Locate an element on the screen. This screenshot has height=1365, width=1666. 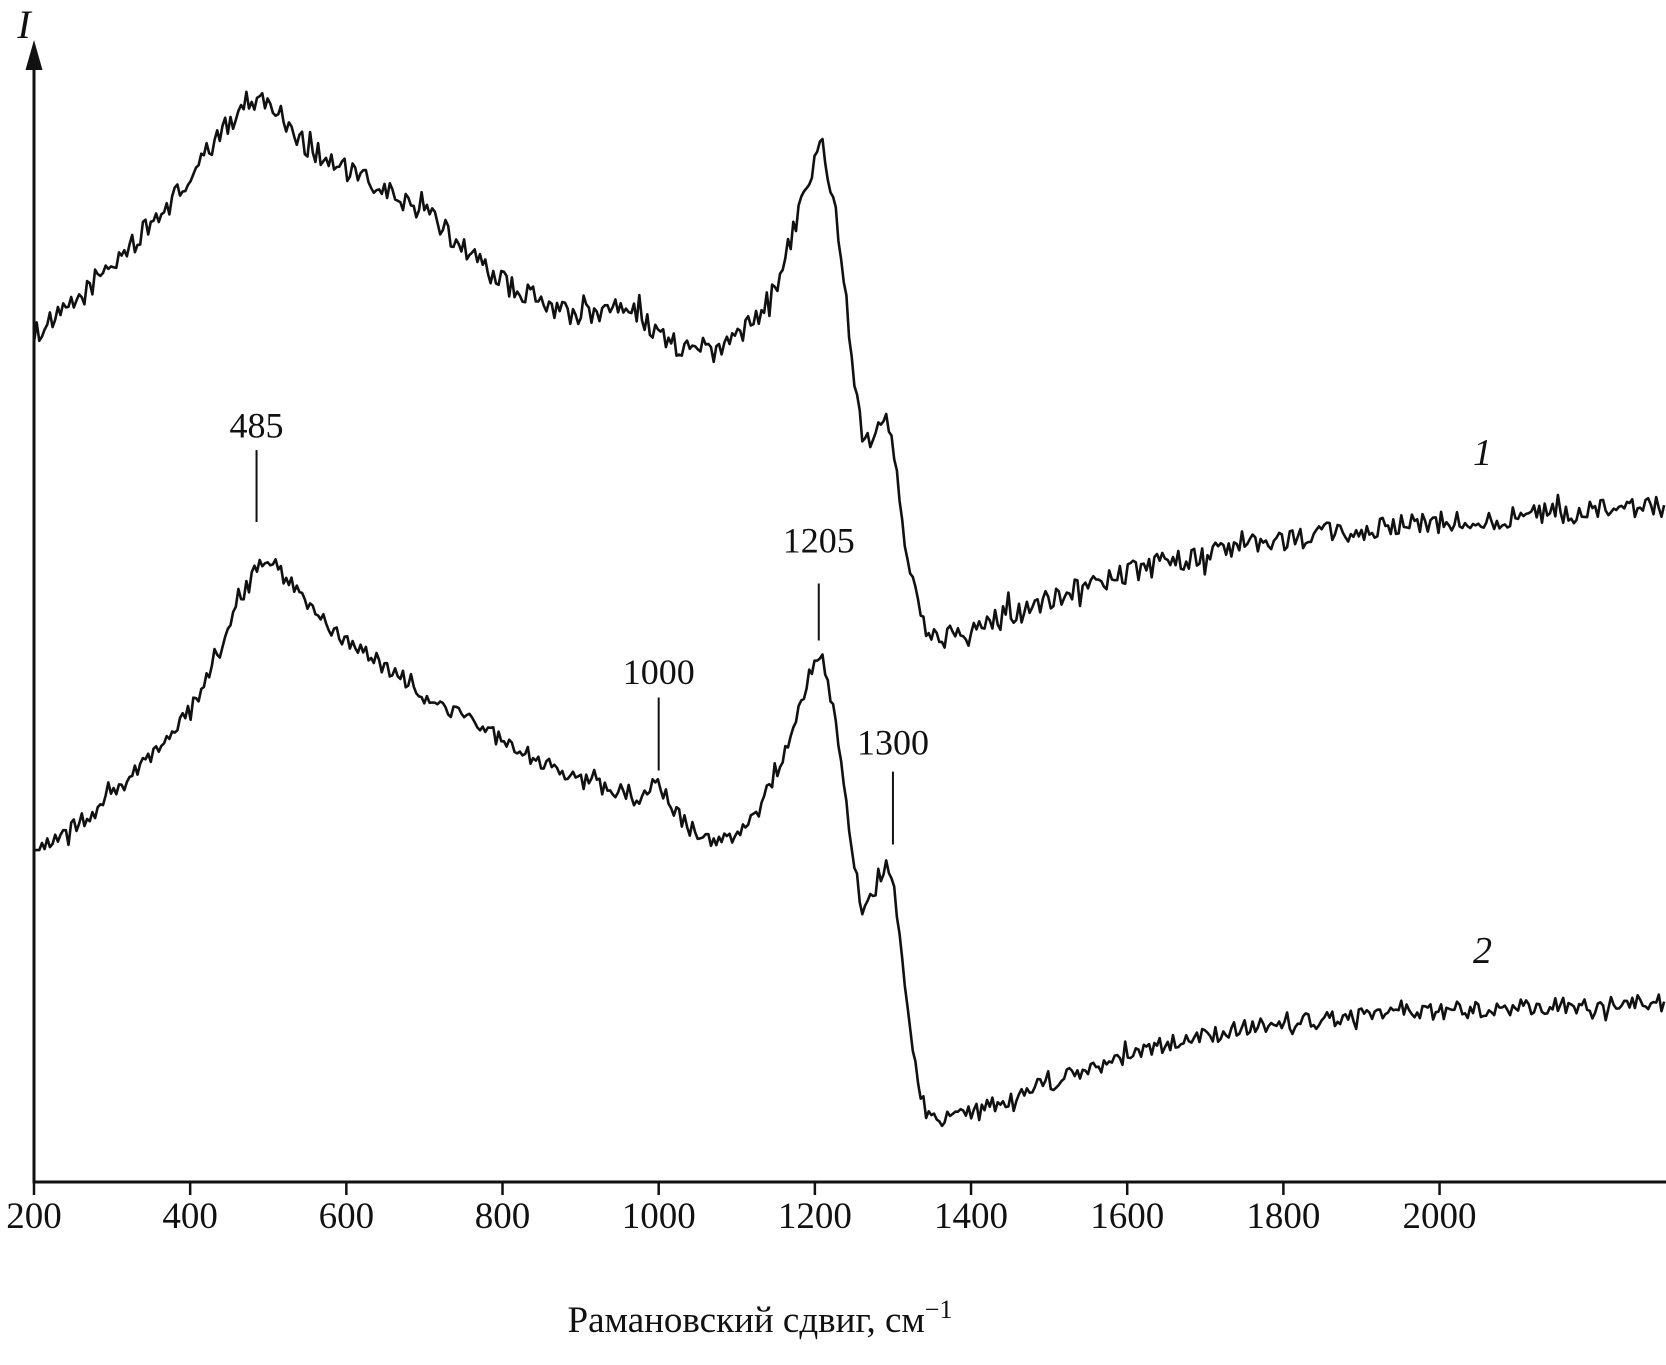
peak-annotation-1205: 1205 is located at coordinates (819, 581).